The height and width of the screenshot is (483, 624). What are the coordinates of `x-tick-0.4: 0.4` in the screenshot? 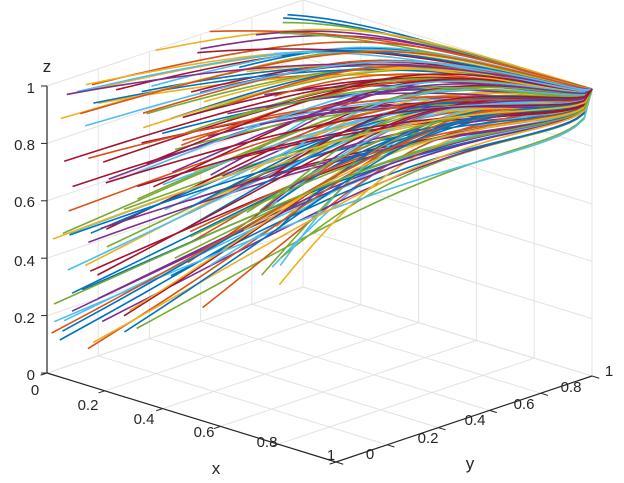 It's located at (144, 419).